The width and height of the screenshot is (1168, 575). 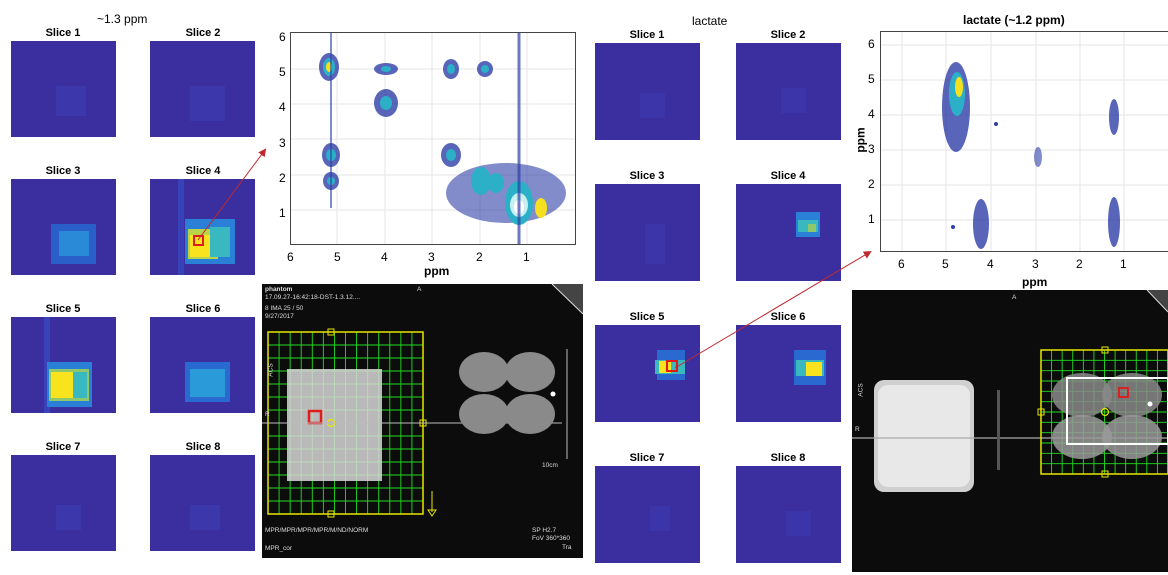 What do you see at coordinates (901, 264) in the screenshot?
I see `right-plot-xtick-6: 6` at bounding box center [901, 264].